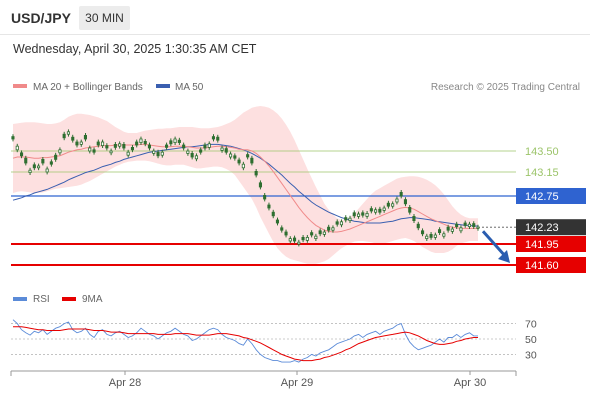 Image resolution: width=590 pixels, height=400 pixels. What do you see at coordinates (542, 266) in the screenshot?
I see `support-level-label: 141.60` at bounding box center [542, 266].